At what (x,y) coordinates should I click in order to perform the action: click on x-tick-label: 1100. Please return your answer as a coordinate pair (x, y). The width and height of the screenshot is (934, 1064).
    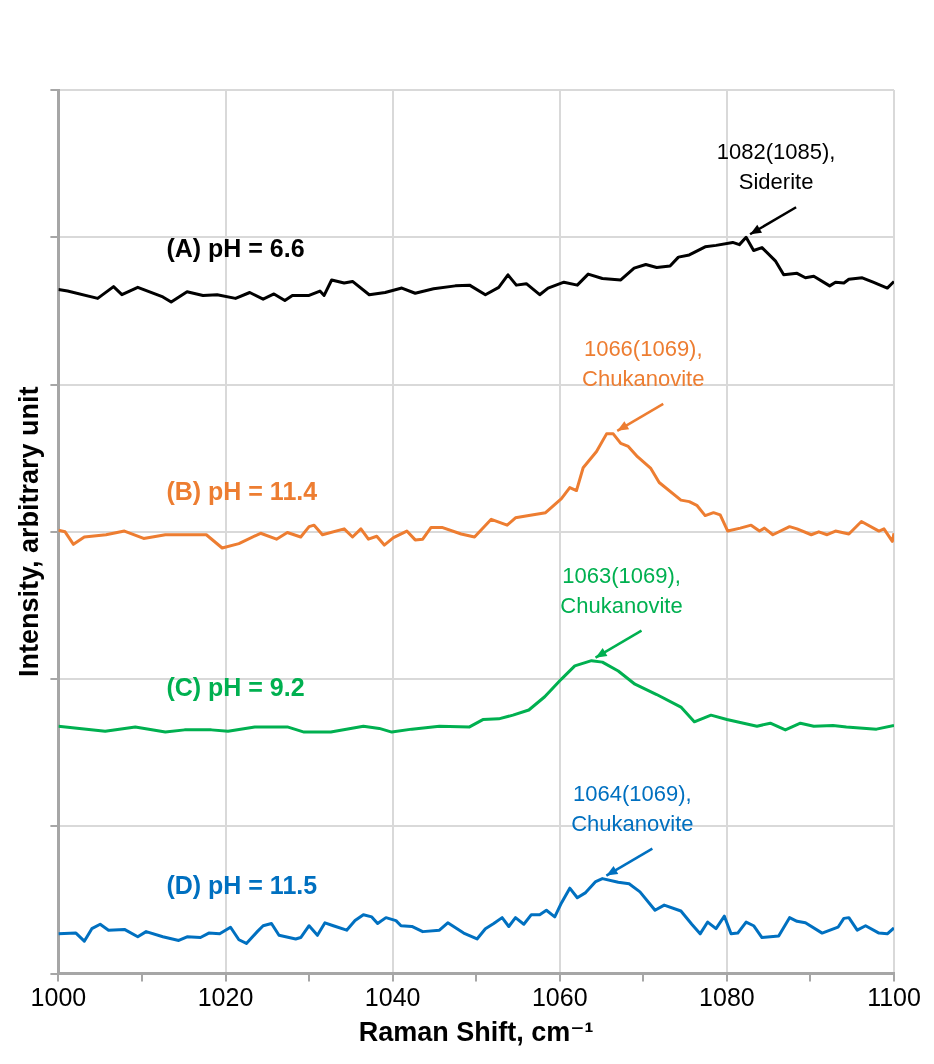
    Looking at the image, I should click on (894, 997).